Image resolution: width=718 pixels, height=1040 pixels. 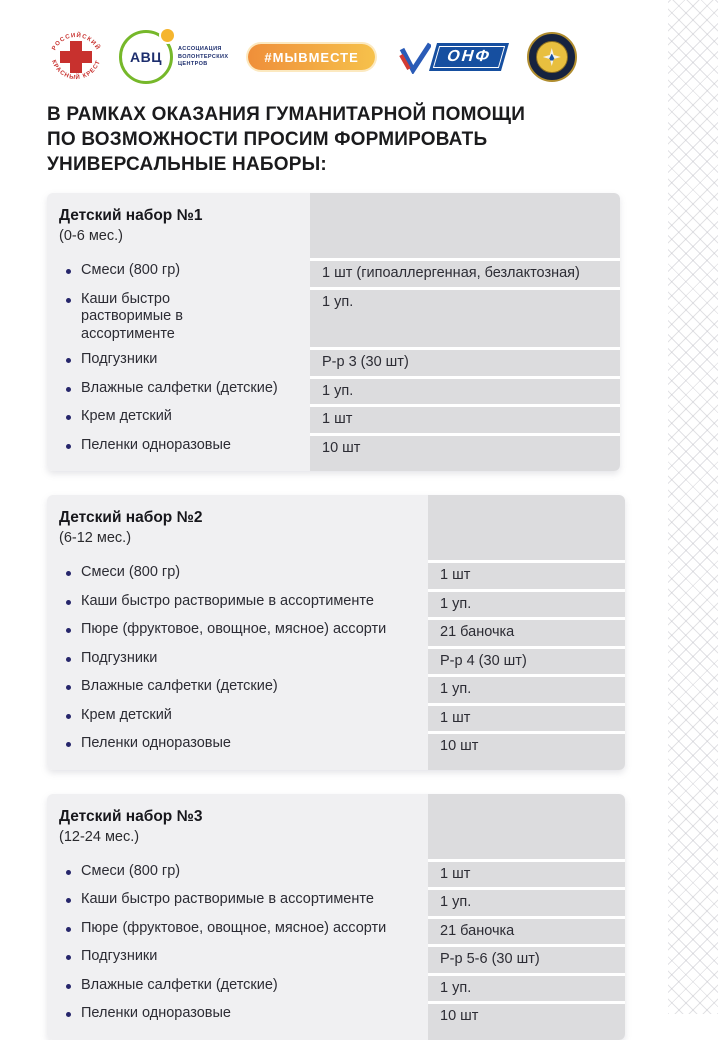 I want to click on onf-box: ОНФ, so click(x=468, y=57).